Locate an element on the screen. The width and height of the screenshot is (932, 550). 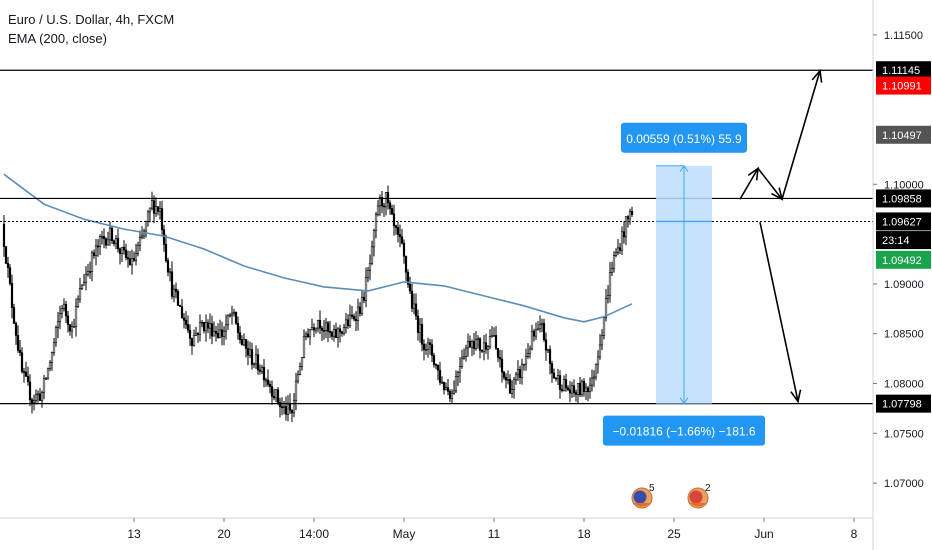
time-tick-label: 20 is located at coordinates (224, 534).